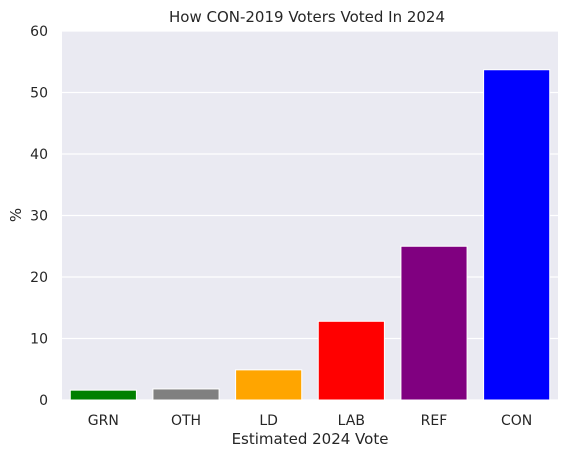 This screenshot has width=566, height=457. What do you see at coordinates (39, 94) in the screenshot?
I see `y-tick-label: 50` at bounding box center [39, 94].